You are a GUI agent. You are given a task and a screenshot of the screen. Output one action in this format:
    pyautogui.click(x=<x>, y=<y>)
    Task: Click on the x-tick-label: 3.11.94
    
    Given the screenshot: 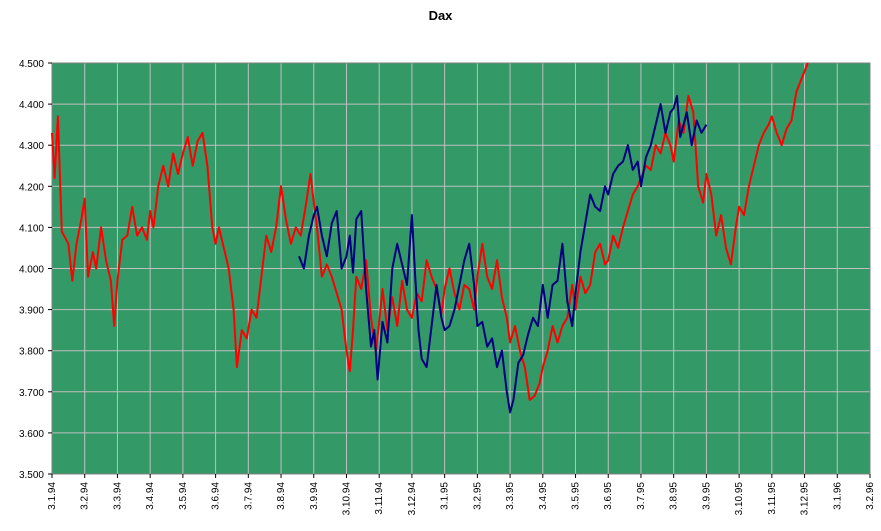 What is the action you would take?
    pyautogui.click(x=379, y=498)
    